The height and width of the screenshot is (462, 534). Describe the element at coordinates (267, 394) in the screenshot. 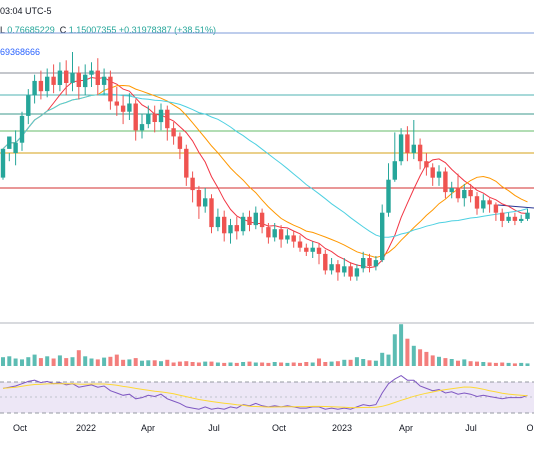

I see `rsi-pane` at that location.